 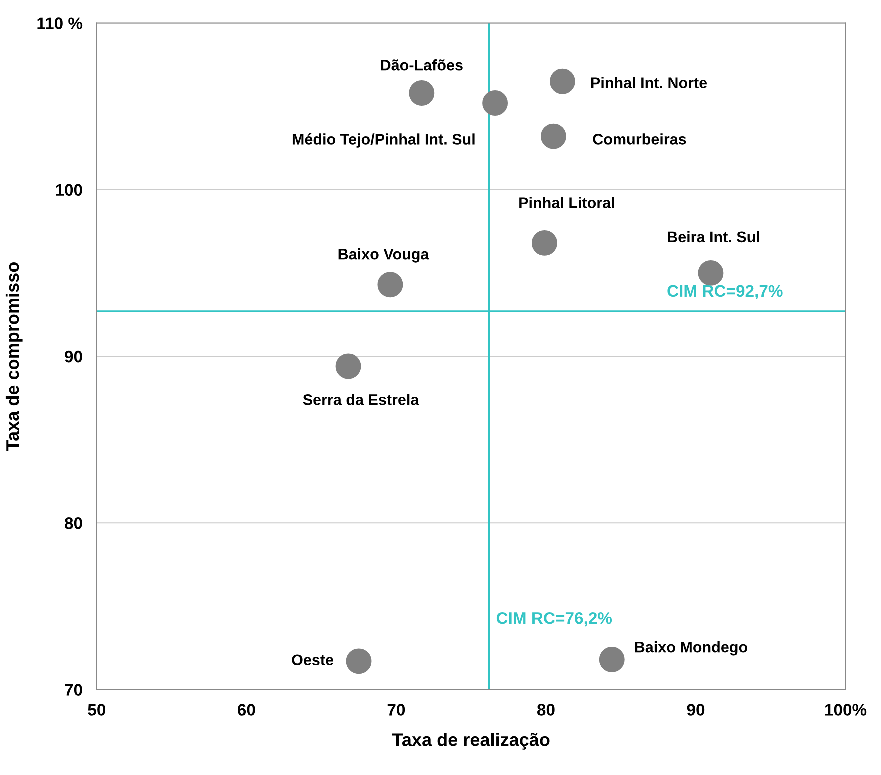 I want to click on annotation: Pinhal Litoral, so click(x=567, y=202).